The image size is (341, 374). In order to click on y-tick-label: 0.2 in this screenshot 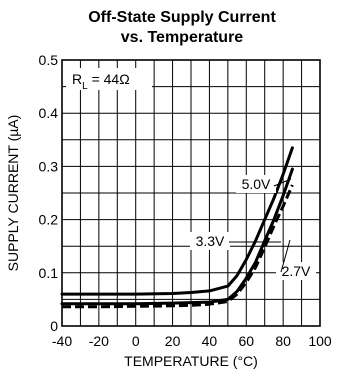, I will do `click(49, 220)`.